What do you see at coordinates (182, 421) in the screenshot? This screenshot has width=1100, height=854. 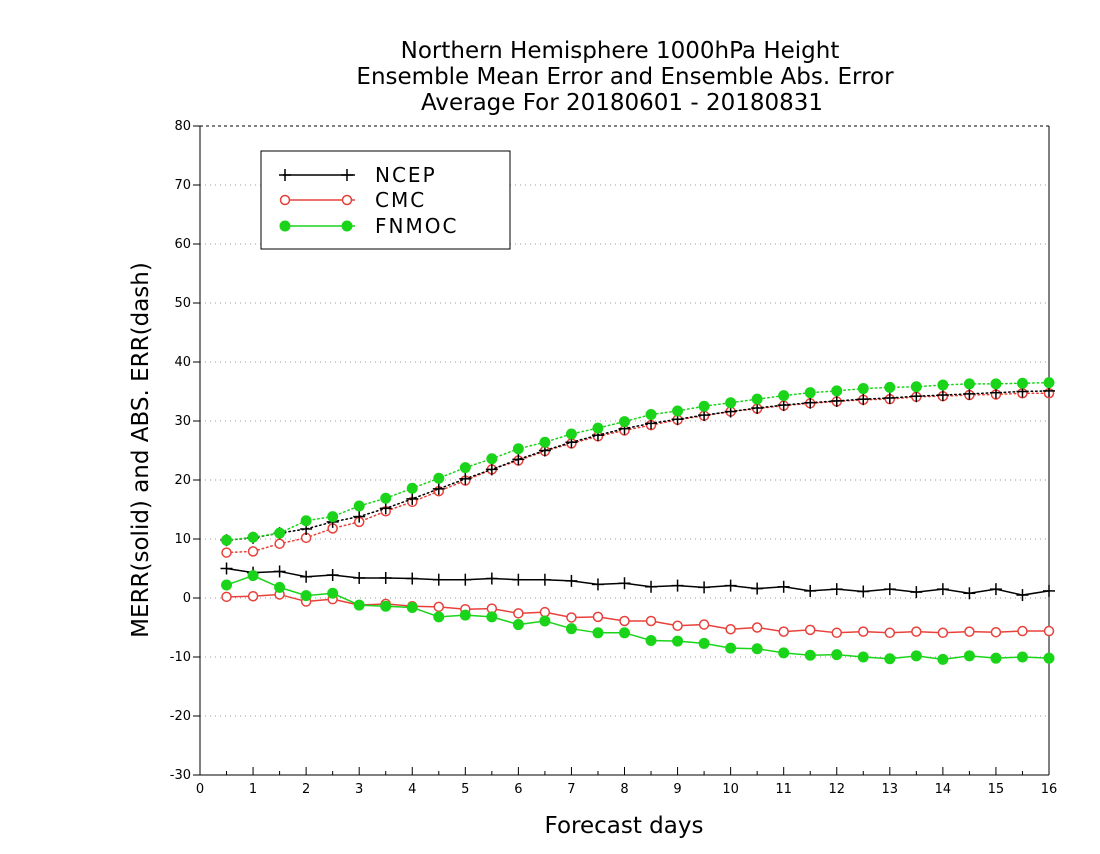 I see `y-tick-label: 30` at bounding box center [182, 421].